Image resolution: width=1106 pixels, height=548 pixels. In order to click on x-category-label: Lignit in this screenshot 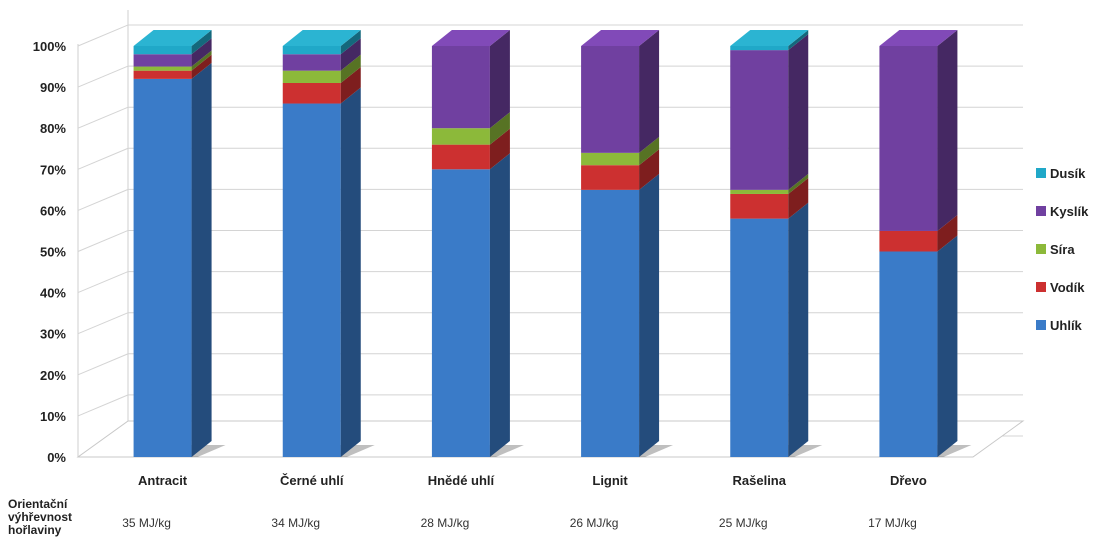, I will do `click(610, 480)`.